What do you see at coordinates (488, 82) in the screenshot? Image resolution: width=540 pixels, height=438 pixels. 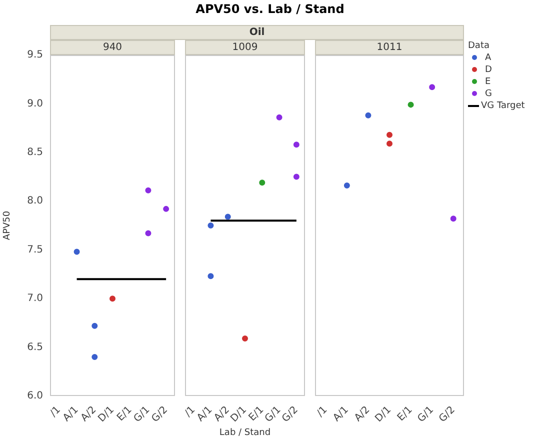 I see `legend-label: E` at bounding box center [488, 82].